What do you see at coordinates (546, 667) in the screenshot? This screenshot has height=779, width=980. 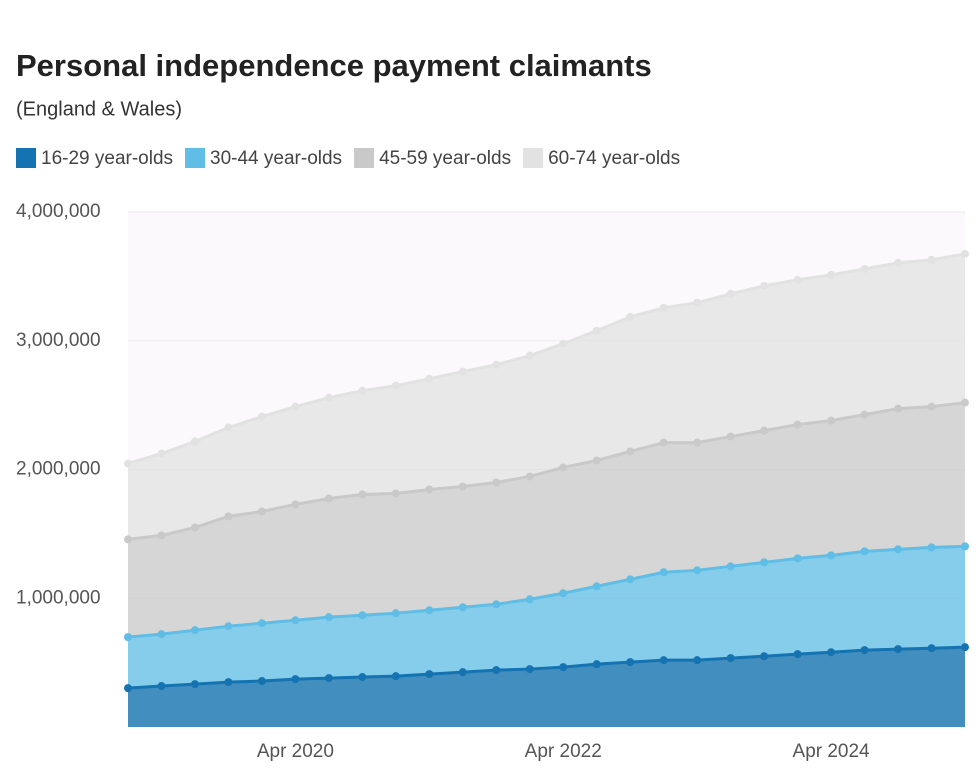 I see `series-line` at bounding box center [546, 667].